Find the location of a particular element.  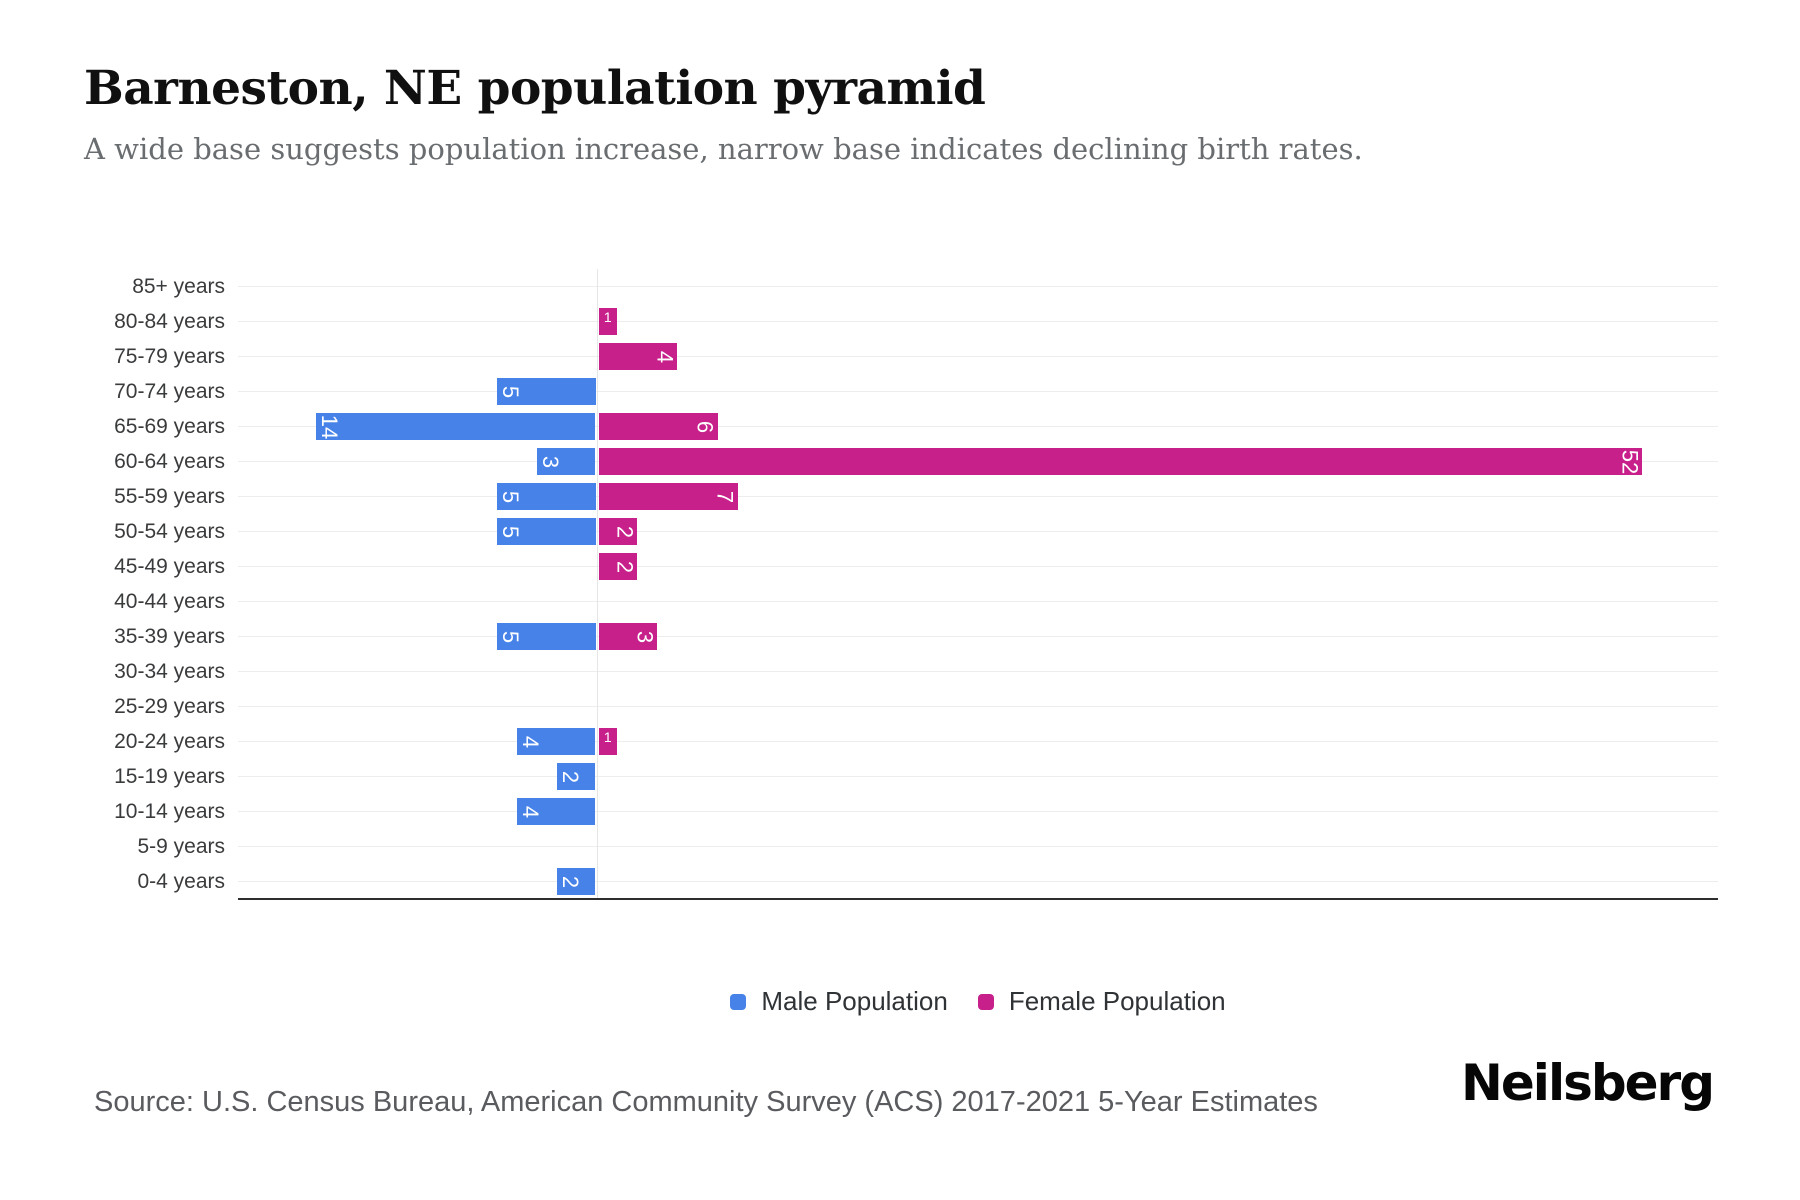

y-axis-label: 80-84 years is located at coordinates (169, 321).